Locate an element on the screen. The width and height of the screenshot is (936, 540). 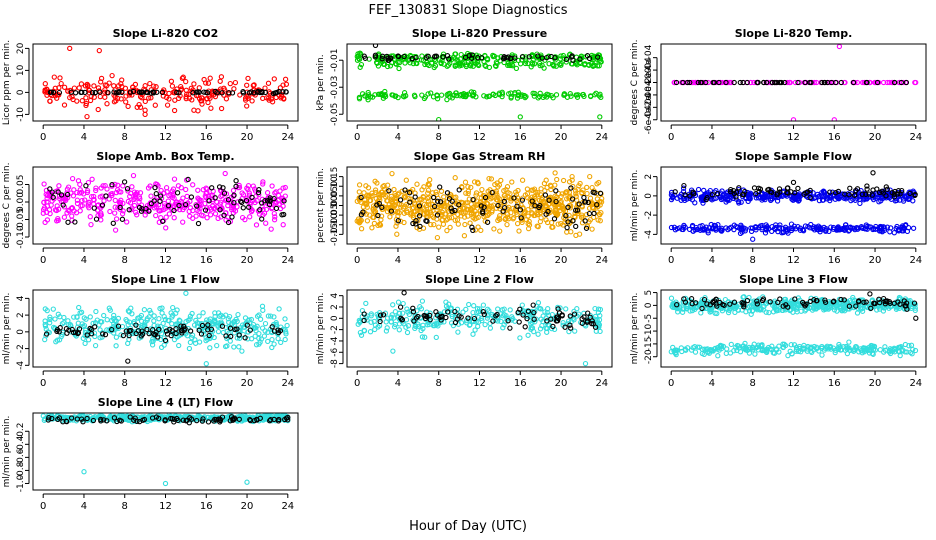
points is located at coordinates (165, 450).